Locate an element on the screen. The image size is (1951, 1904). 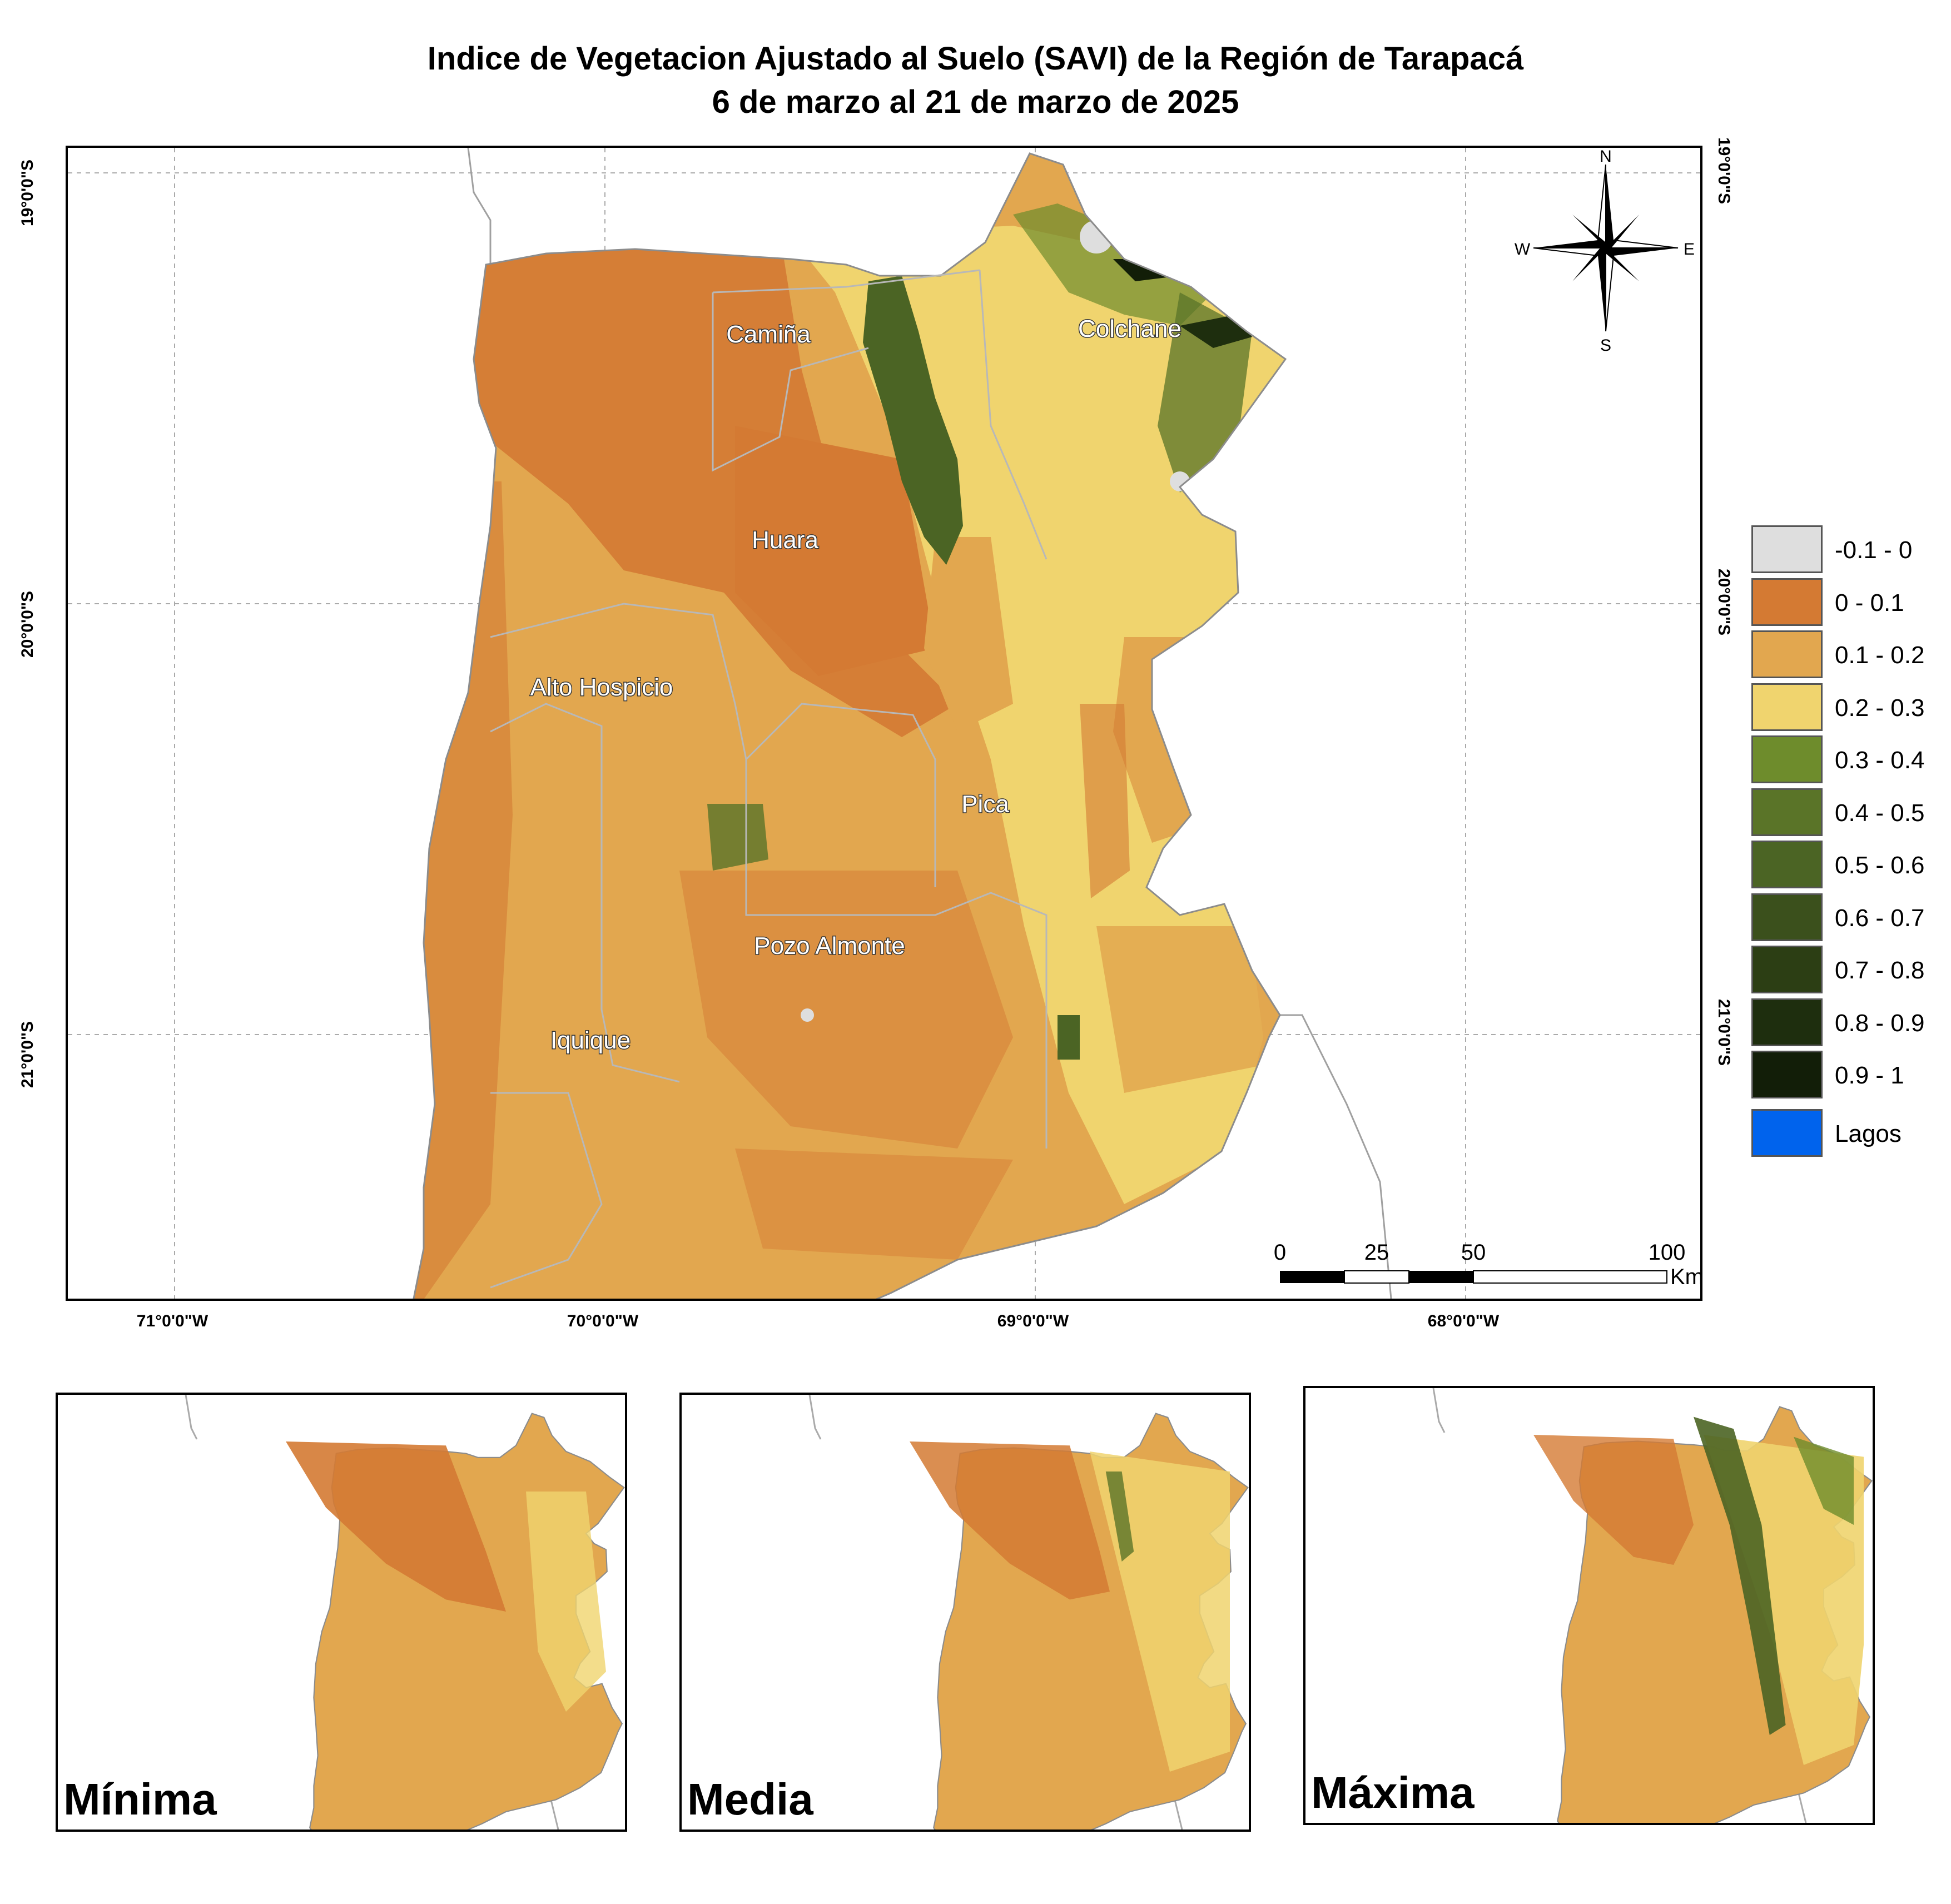
legend-item: 0.7 - 0.8 is located at coordinates (1843, 969).